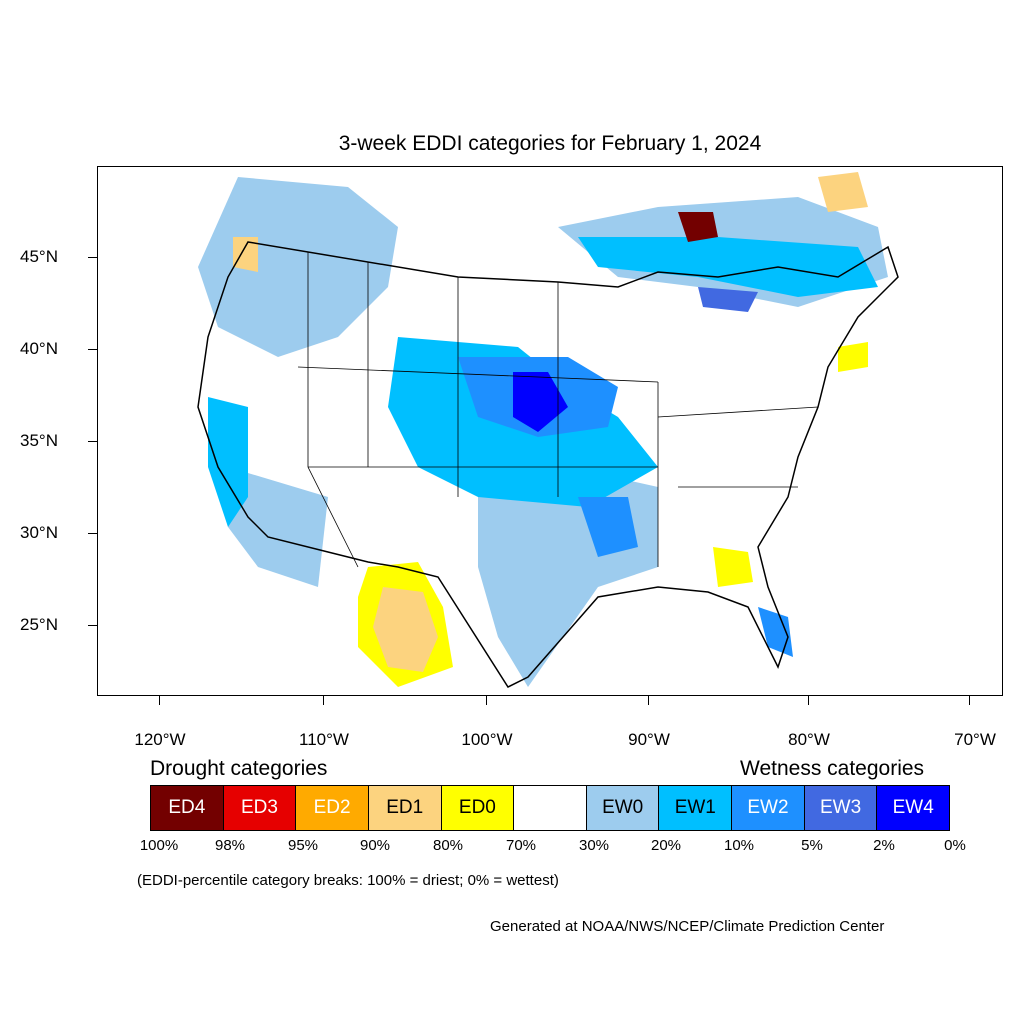 Image resolution: width=1024 pixels, height=1024 pixels. What do you see at coordinates (733, 567) in the screenshot?
I see `dry-area-georgia` at bounding box center [733, 567].